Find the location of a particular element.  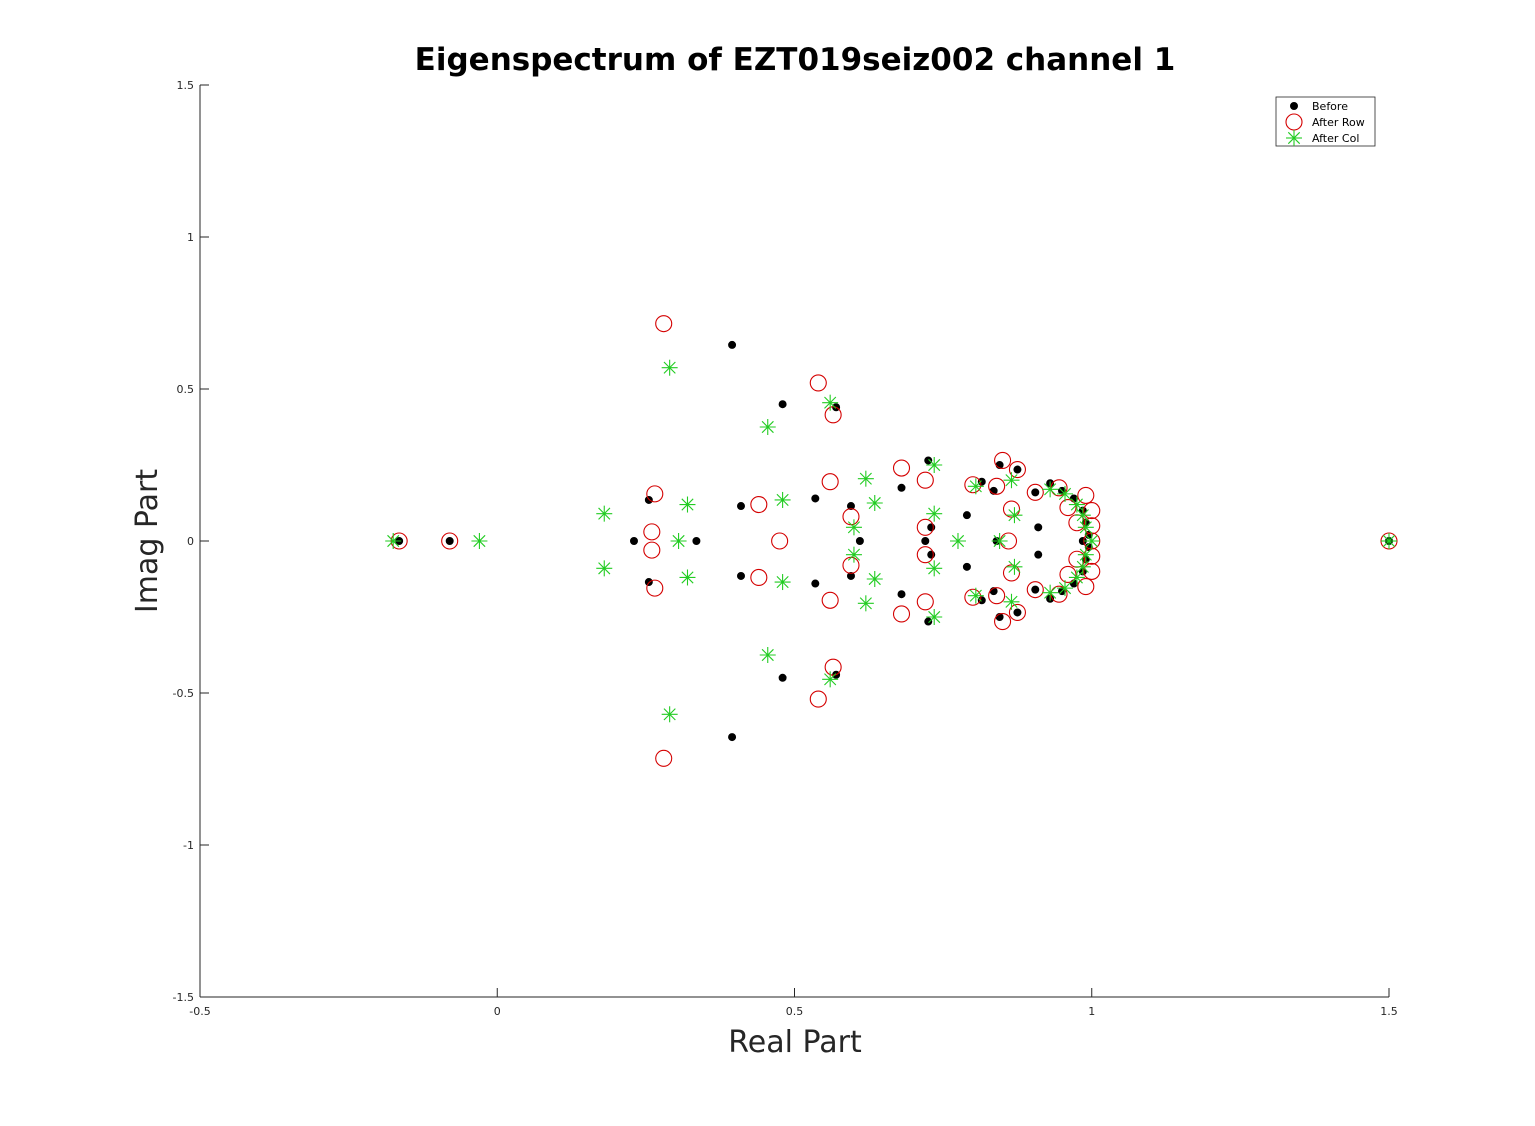

legend-label-after-col: After Col is located at coordinates (1335, 138).